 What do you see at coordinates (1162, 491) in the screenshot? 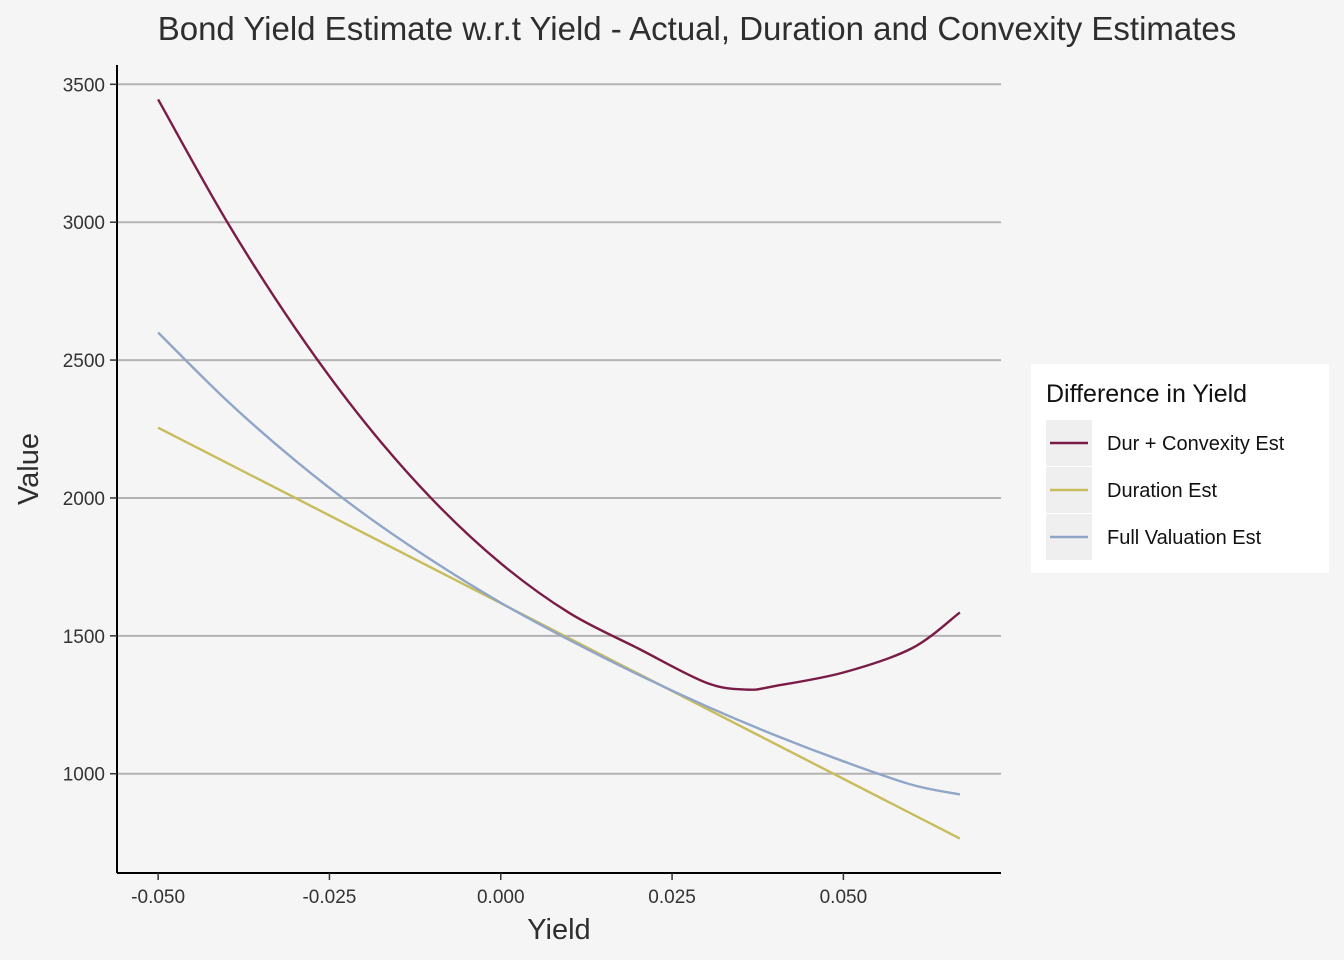
I see `legend-label-duration-est: Duration Est` at bounding box center [1162, 491].